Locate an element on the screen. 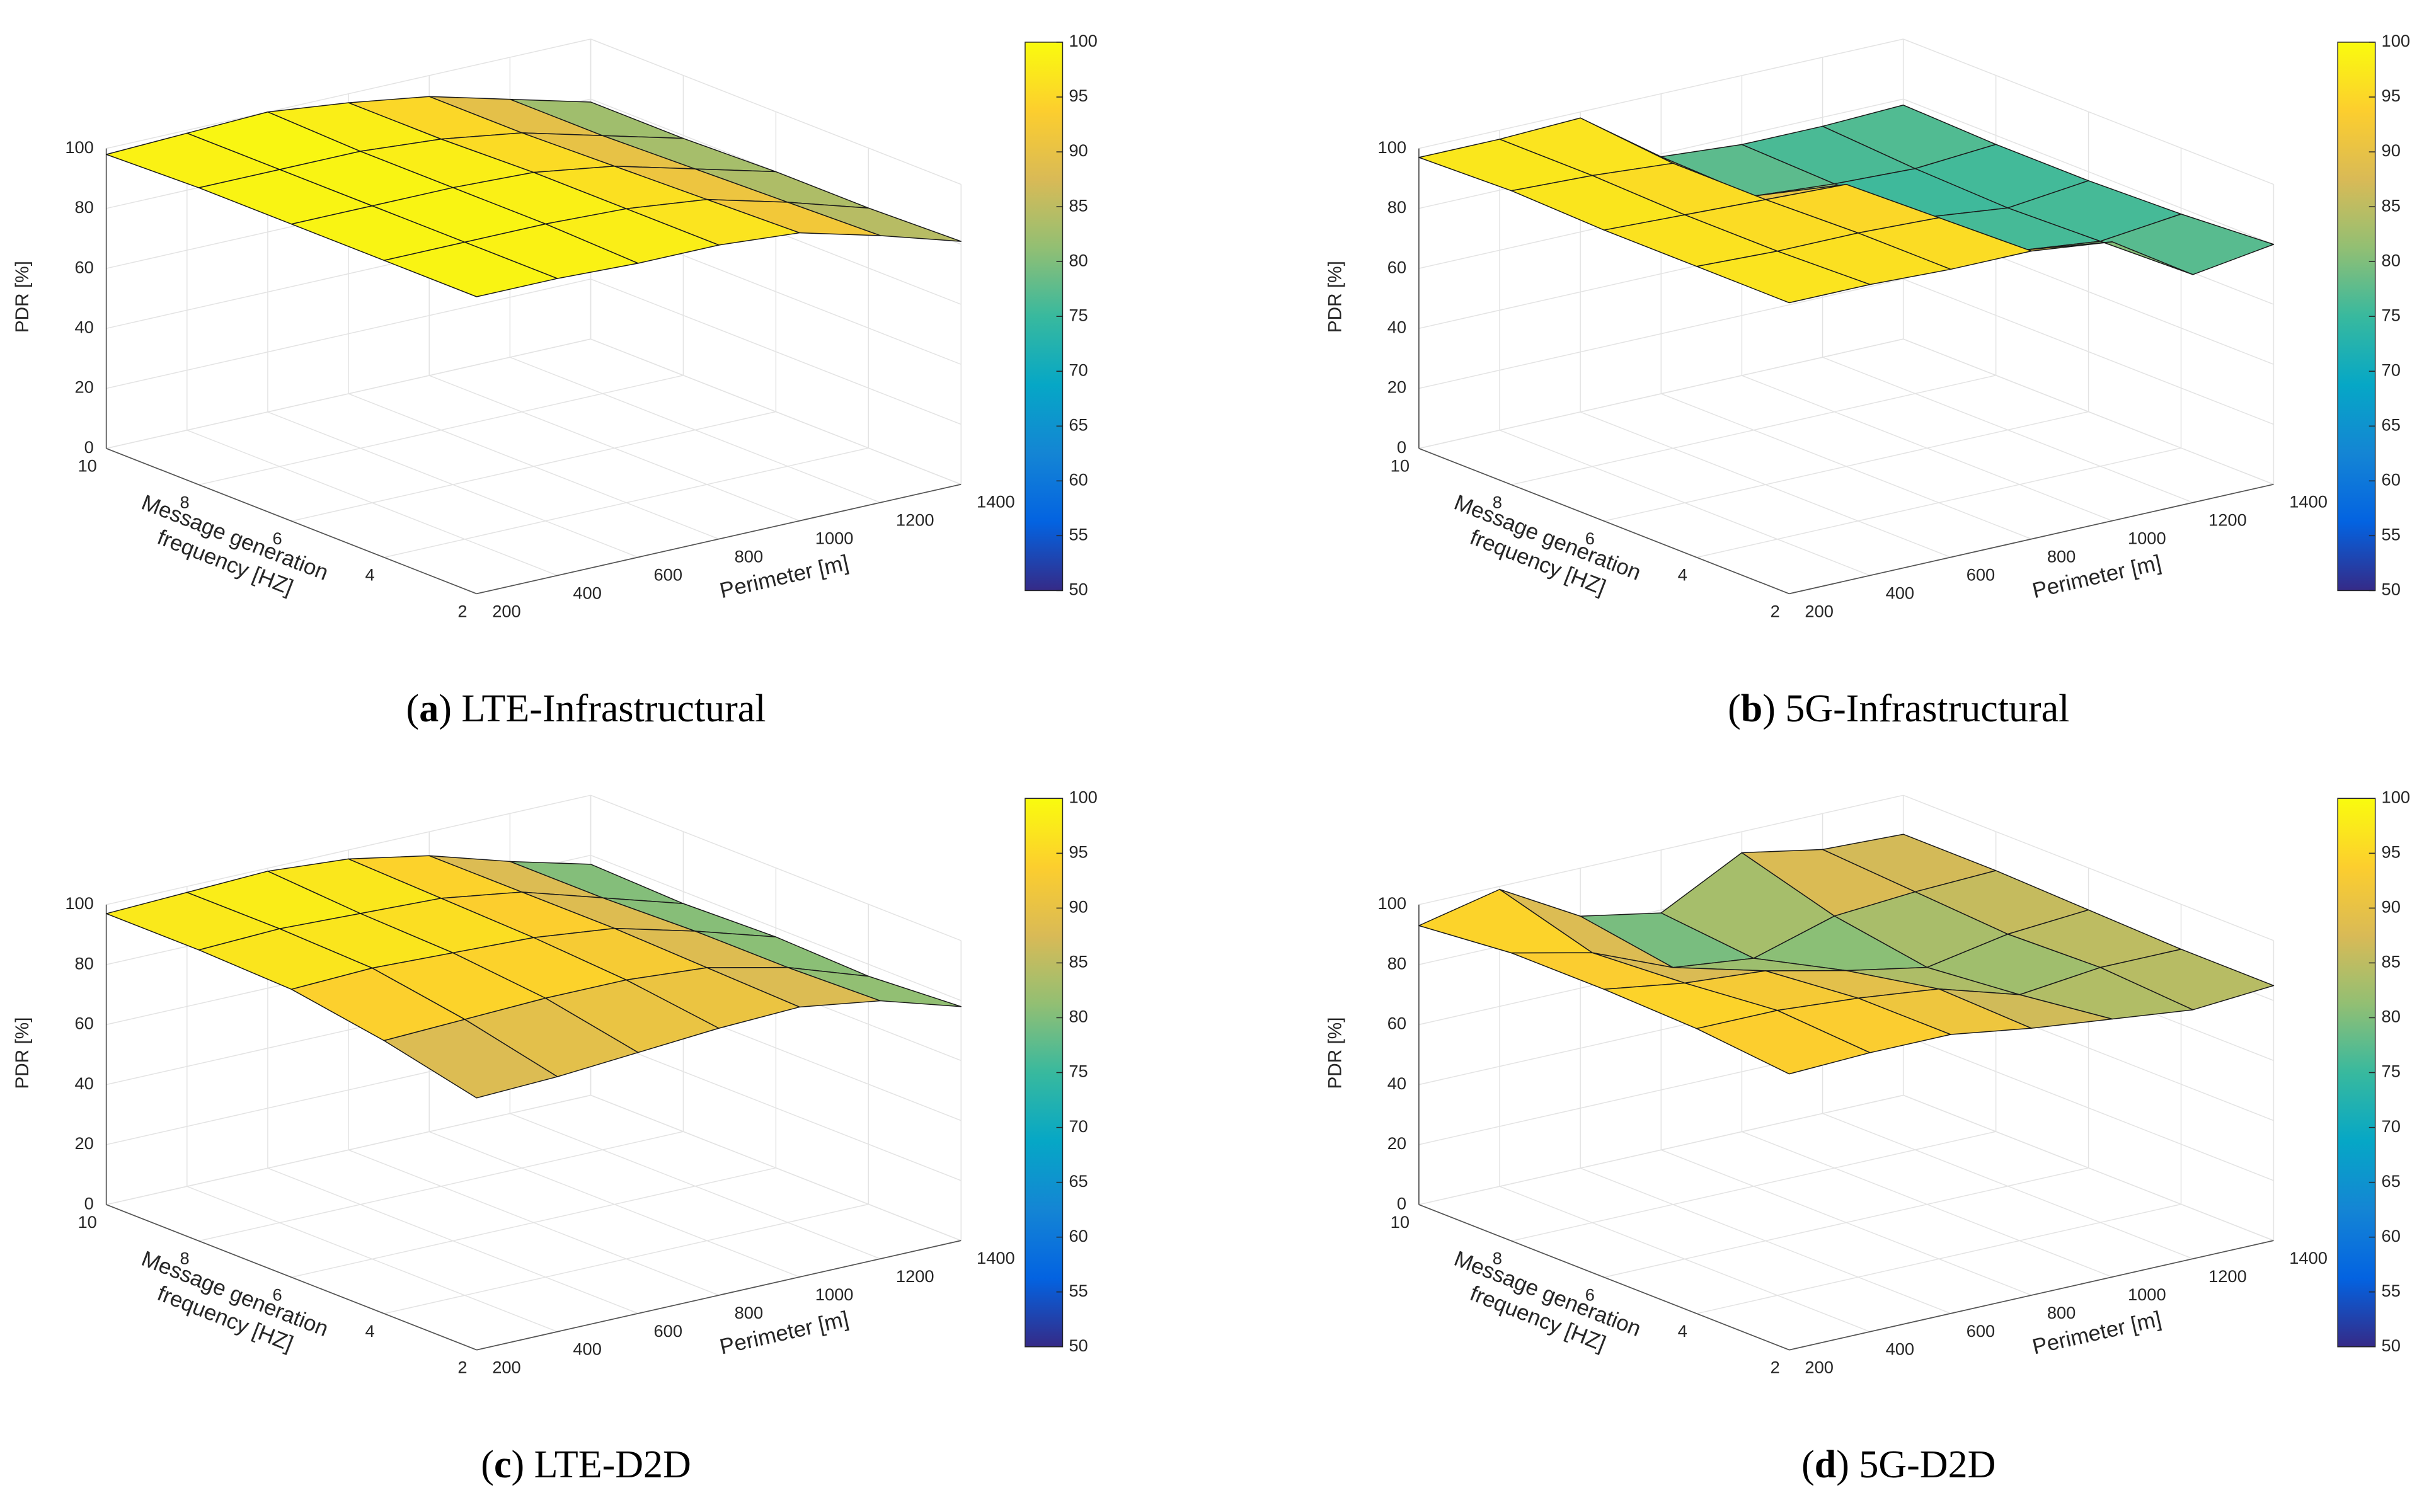 Image resolution: width=2429 pixels, height=1512 pixels. z-axis-title: PDR [%] is located at coordinates (22, 297).